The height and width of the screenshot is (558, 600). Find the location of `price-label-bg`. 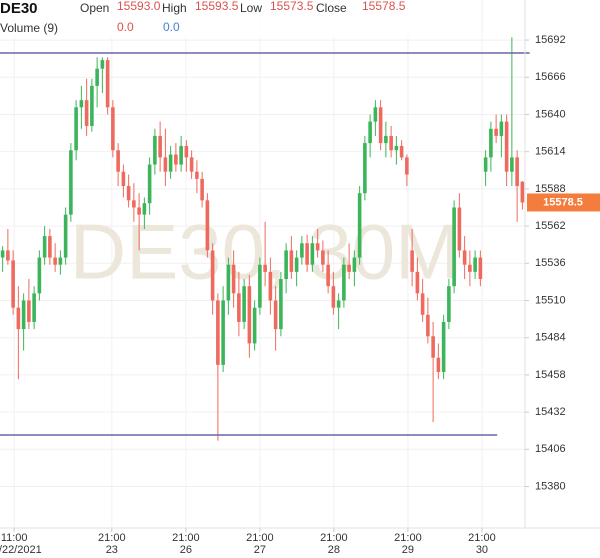

price-label-bg is located at coordinates (563, 202).